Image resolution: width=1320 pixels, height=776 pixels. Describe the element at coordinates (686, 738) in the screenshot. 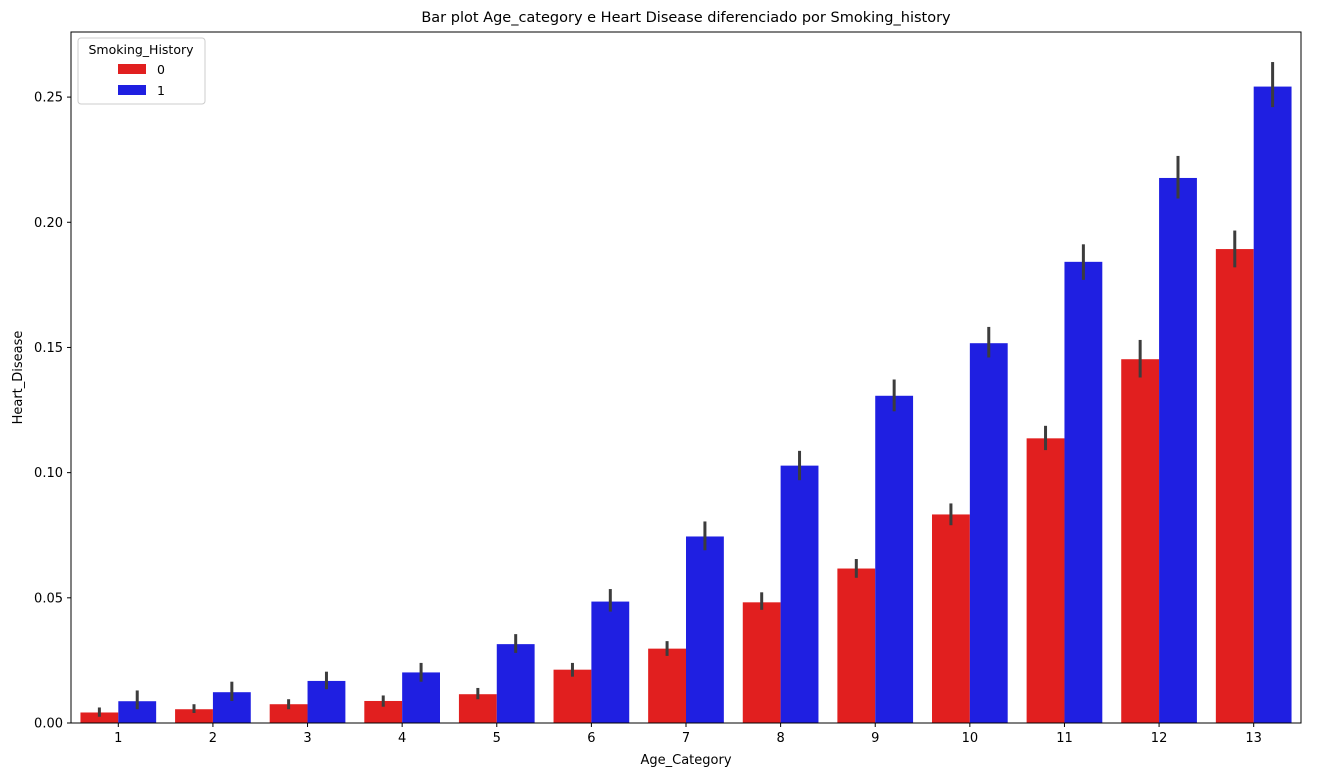

I see `x-tick-label: 7` at that location.